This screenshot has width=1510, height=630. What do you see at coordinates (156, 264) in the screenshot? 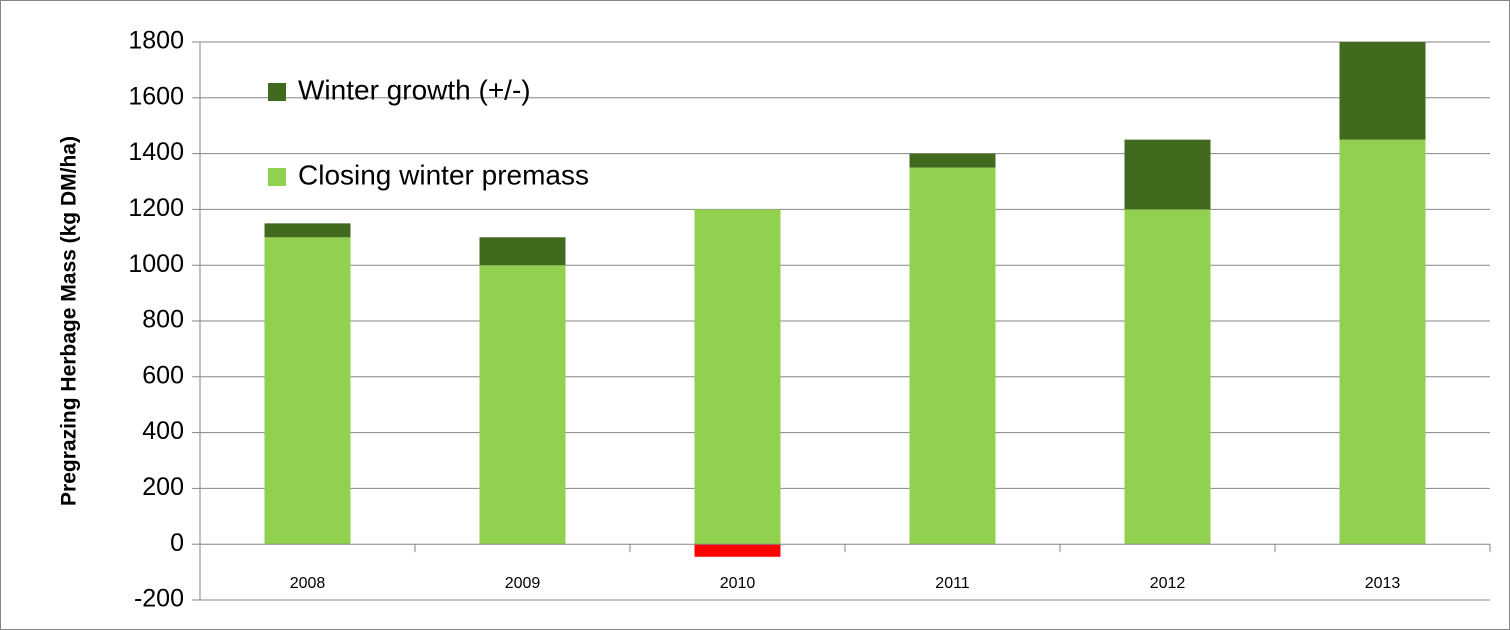
I see `y-tick-label: 1000` at bounding box center [156, 264].